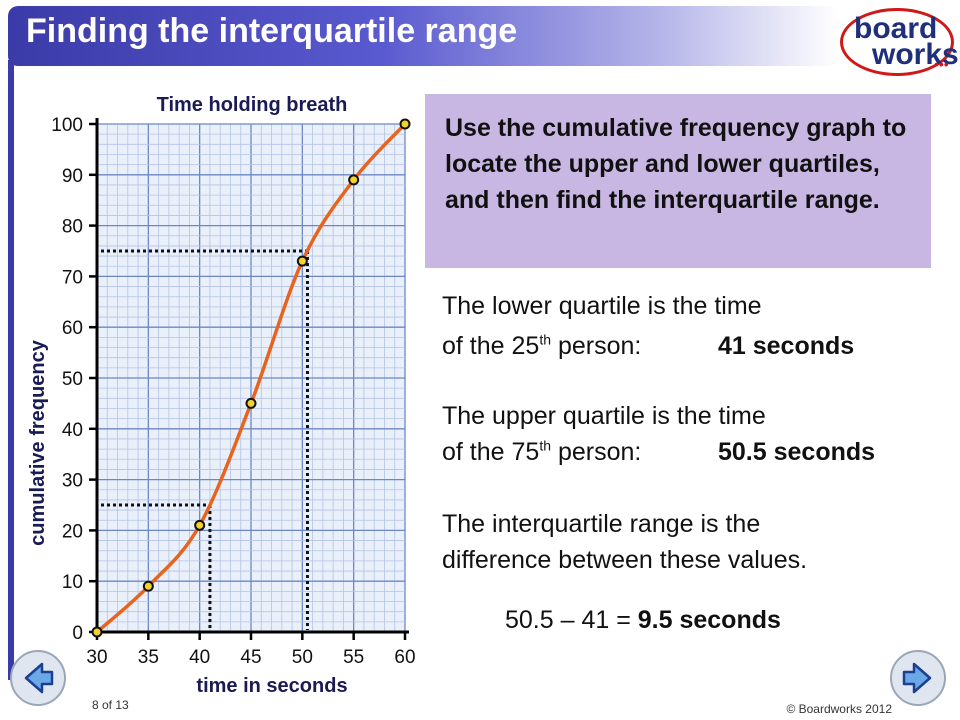  What do you see at coordinates (545, 339) in the screenshot?
I see `lower-quartile-sup: th` at bounding box center [545, 339].